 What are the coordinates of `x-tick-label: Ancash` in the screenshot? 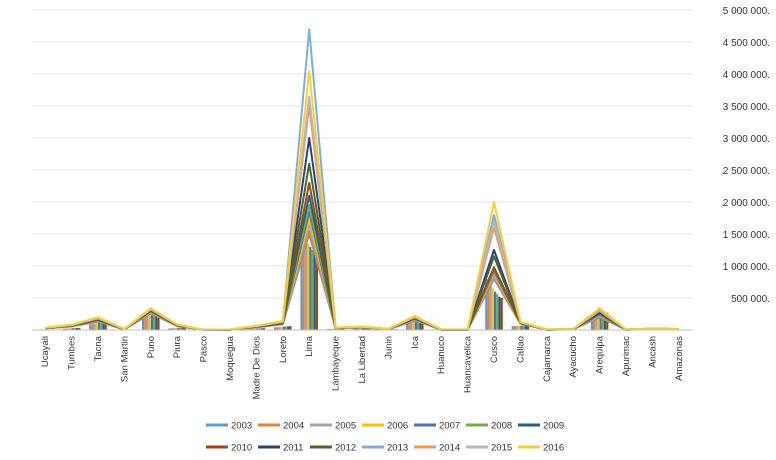 It's located at (652, 352).